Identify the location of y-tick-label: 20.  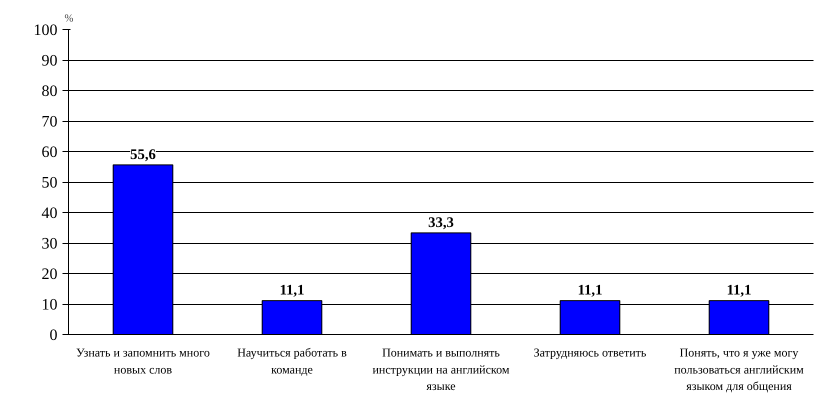
(50, 274).